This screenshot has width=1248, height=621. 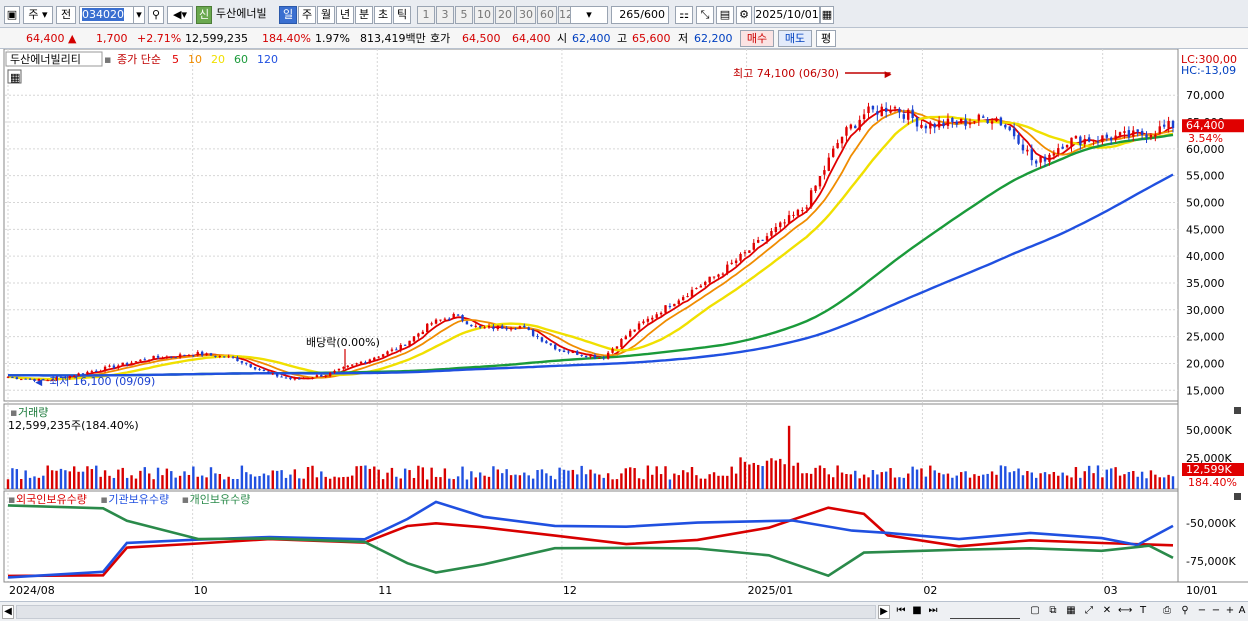 What do you see at coordinates (1202, 610) in the screenshot?
I see `zoom-out-icon: −` at bounding box center [1202, 610].